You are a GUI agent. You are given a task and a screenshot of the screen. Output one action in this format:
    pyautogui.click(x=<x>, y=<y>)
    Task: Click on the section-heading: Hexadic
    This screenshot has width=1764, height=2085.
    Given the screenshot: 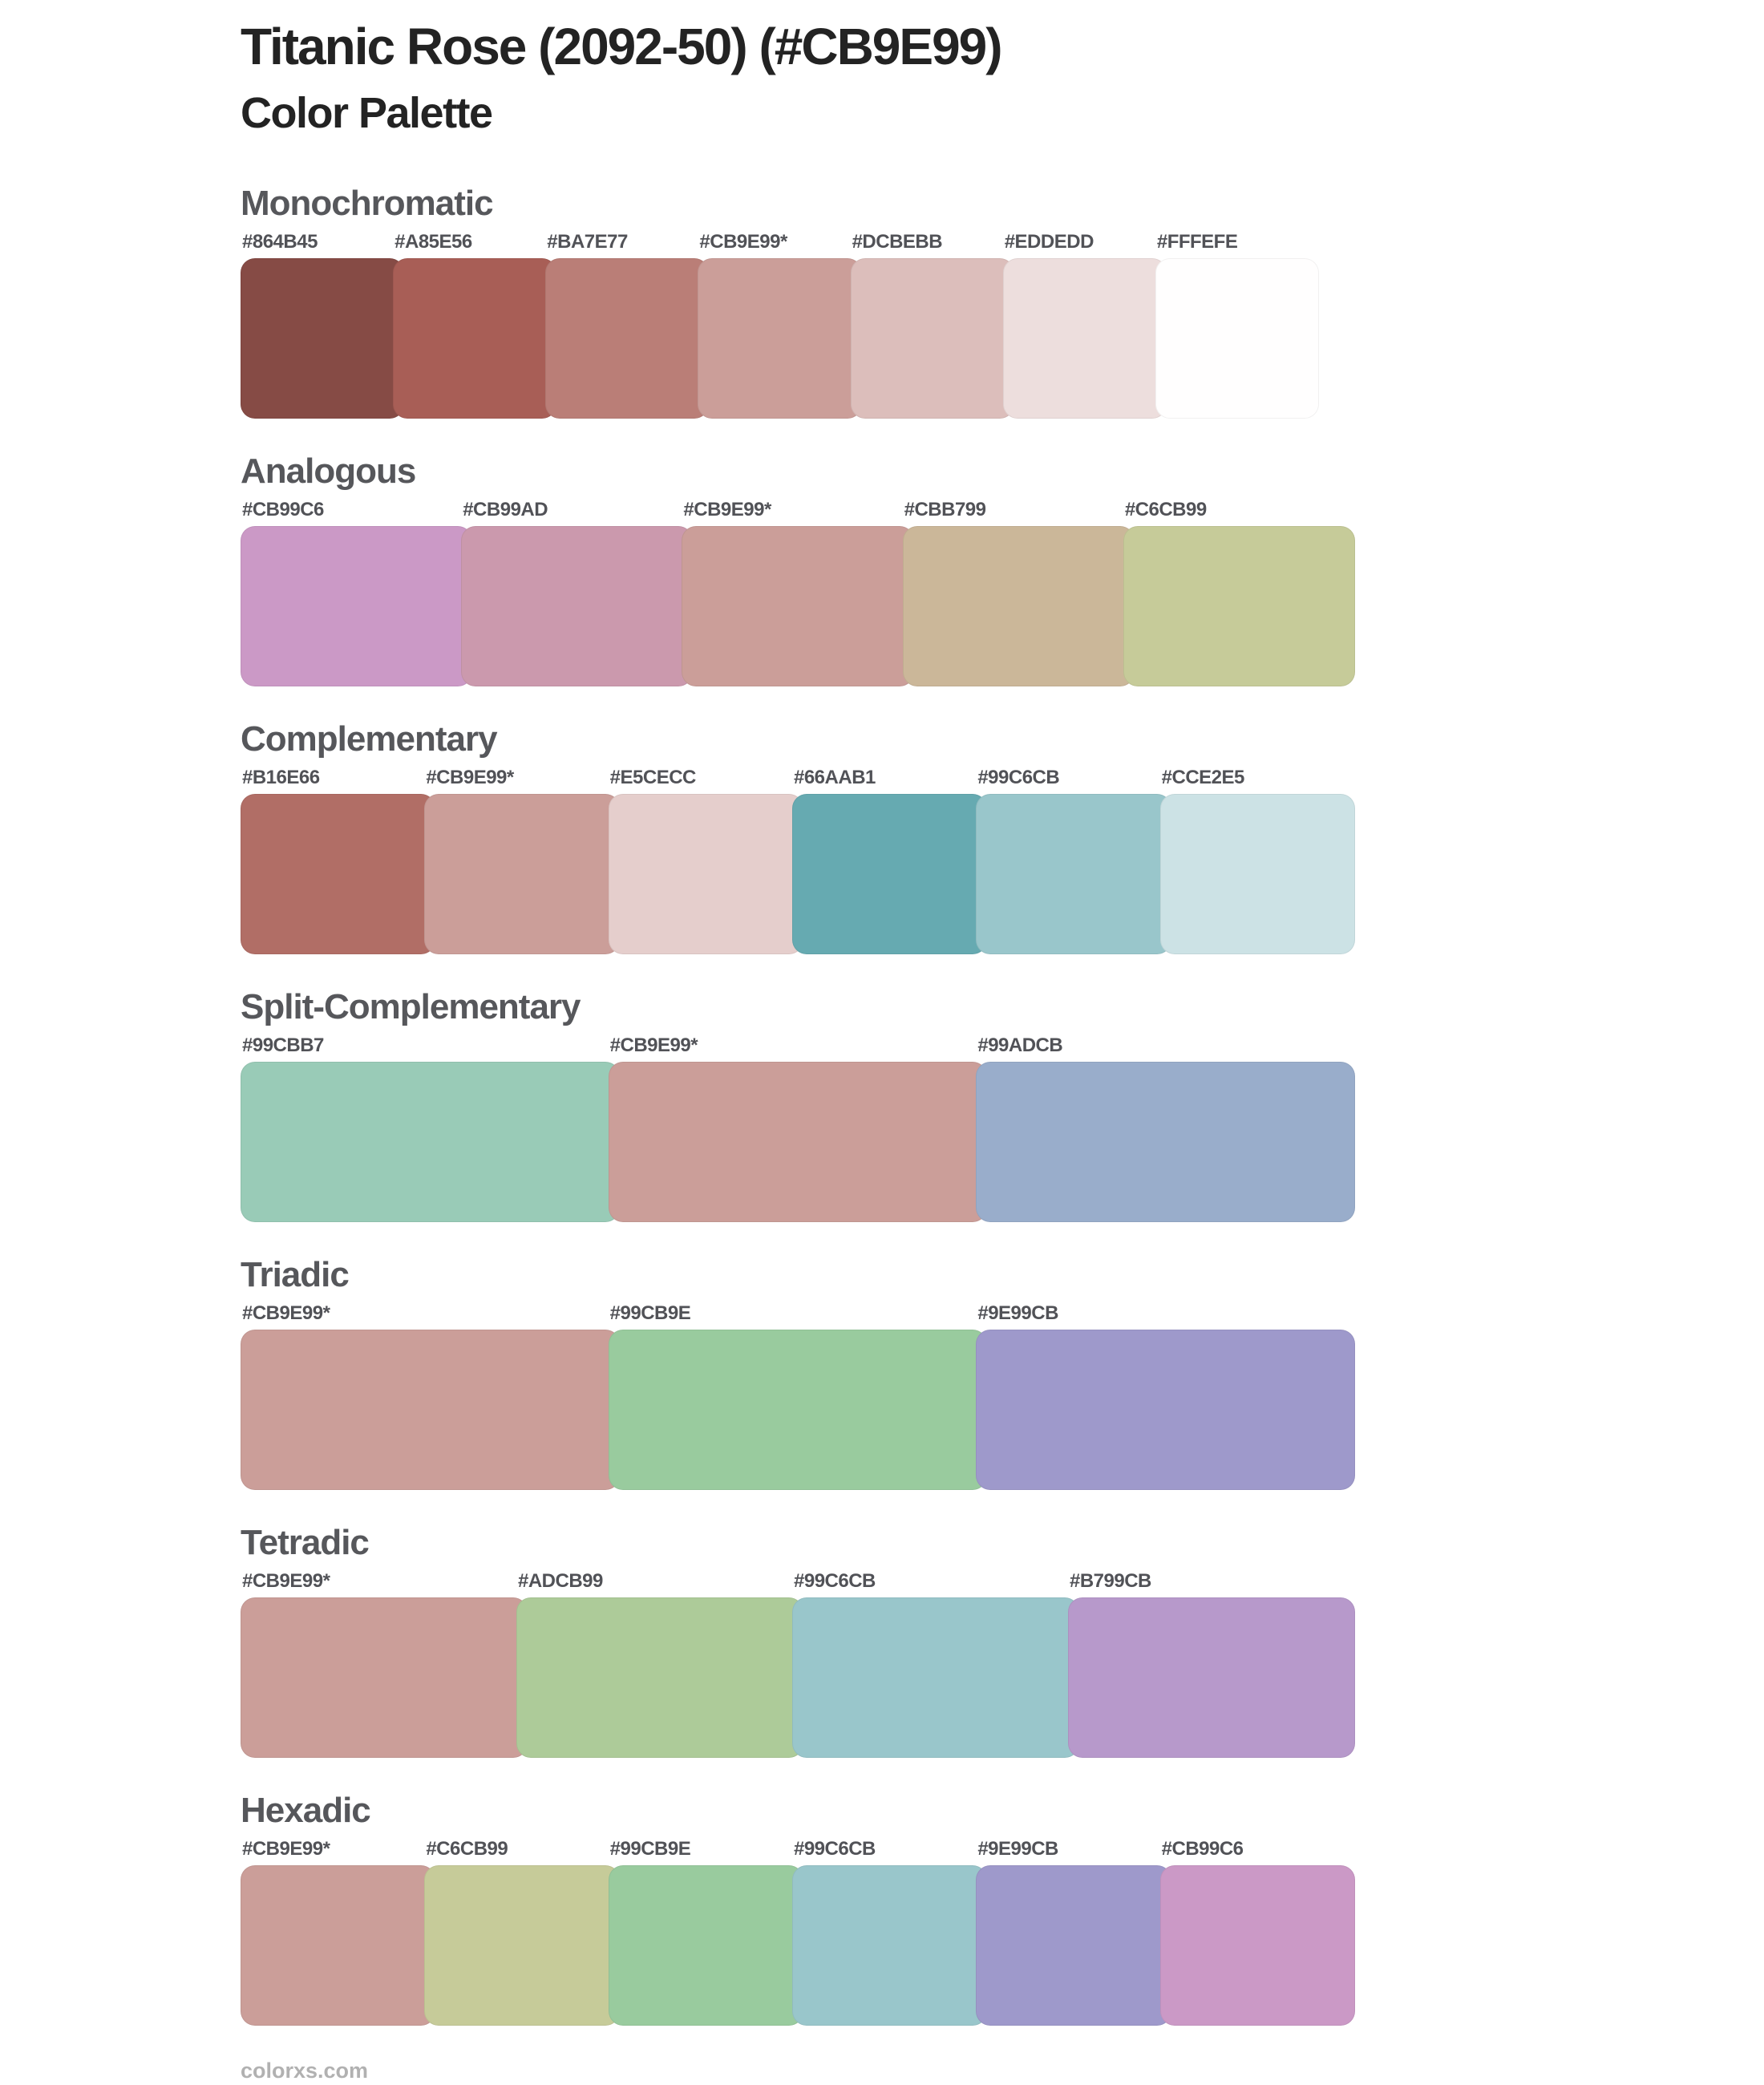 What is the action you would take?
    pyautogui.click(x=306, y=1810)
    